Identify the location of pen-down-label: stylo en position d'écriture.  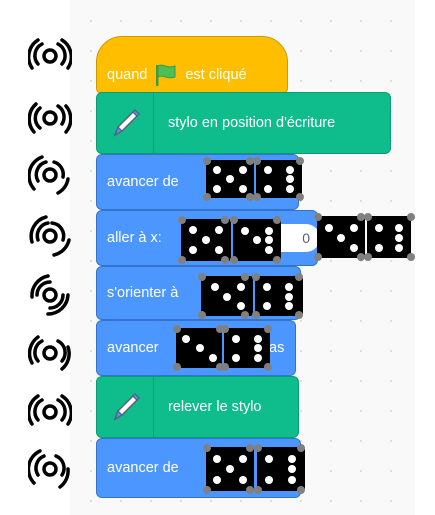
(252, 123).